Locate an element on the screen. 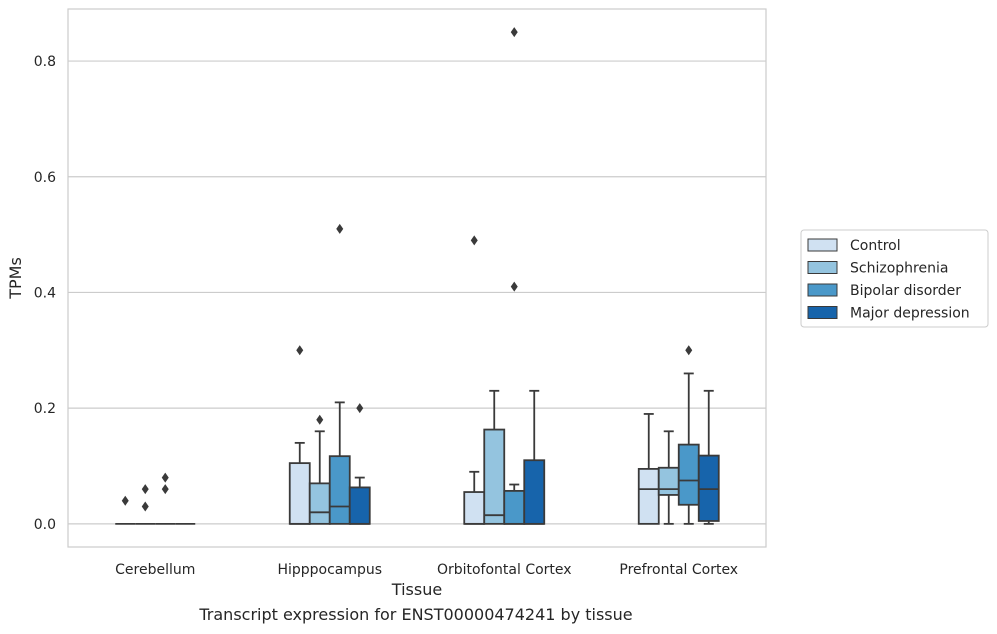 This screenshot has width=997, height=634. y-tick-label: 0.6 is located at coordinates (45, 178).